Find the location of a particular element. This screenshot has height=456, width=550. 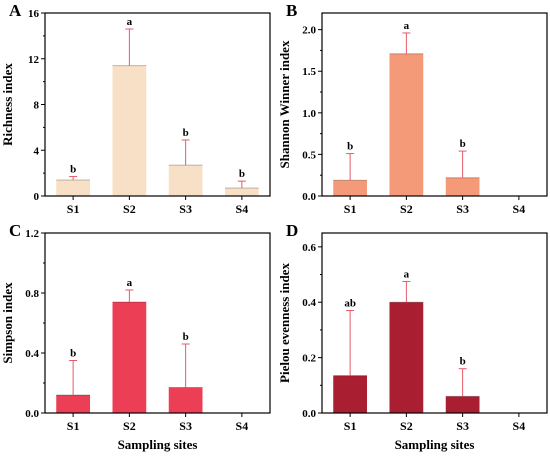

y-tick-label: 0.6 is located at coordinates (309, 248).